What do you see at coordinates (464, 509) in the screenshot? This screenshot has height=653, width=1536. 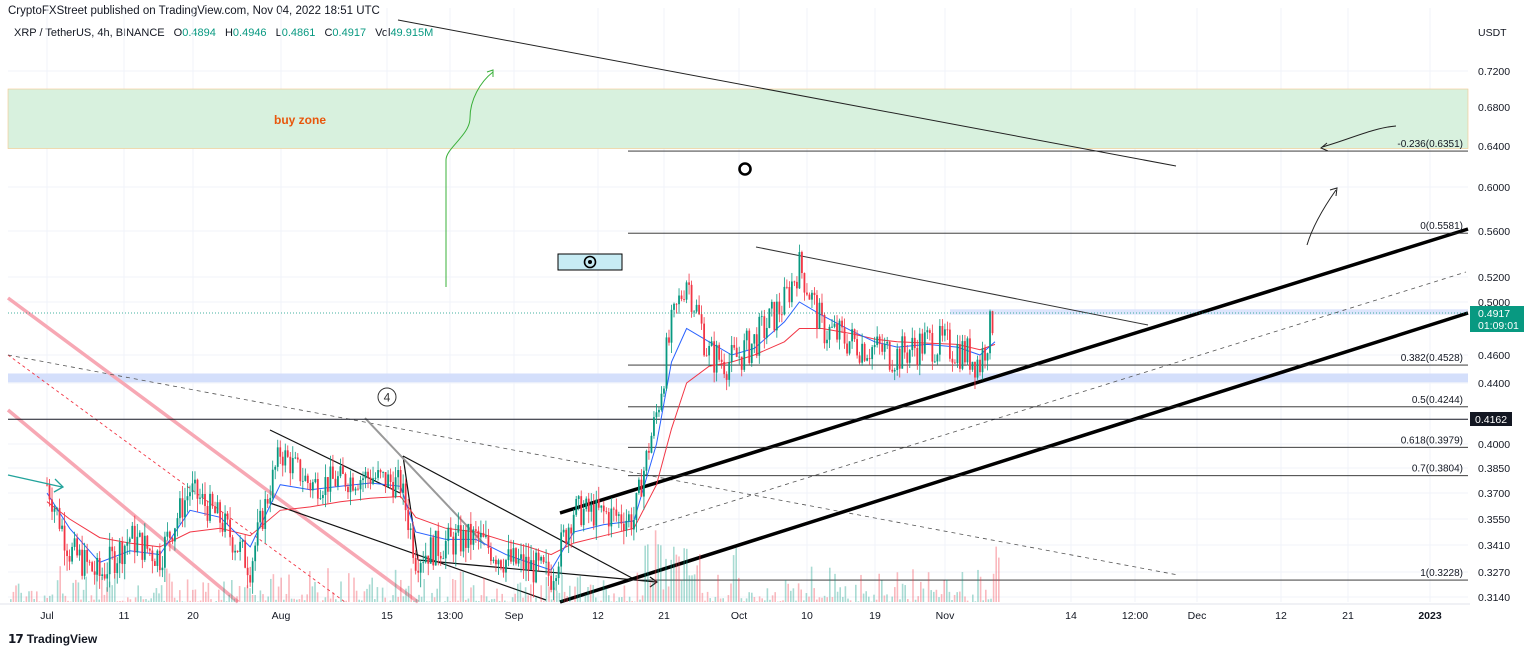 I see `falling-wedge` at bounding box center [464, 509].